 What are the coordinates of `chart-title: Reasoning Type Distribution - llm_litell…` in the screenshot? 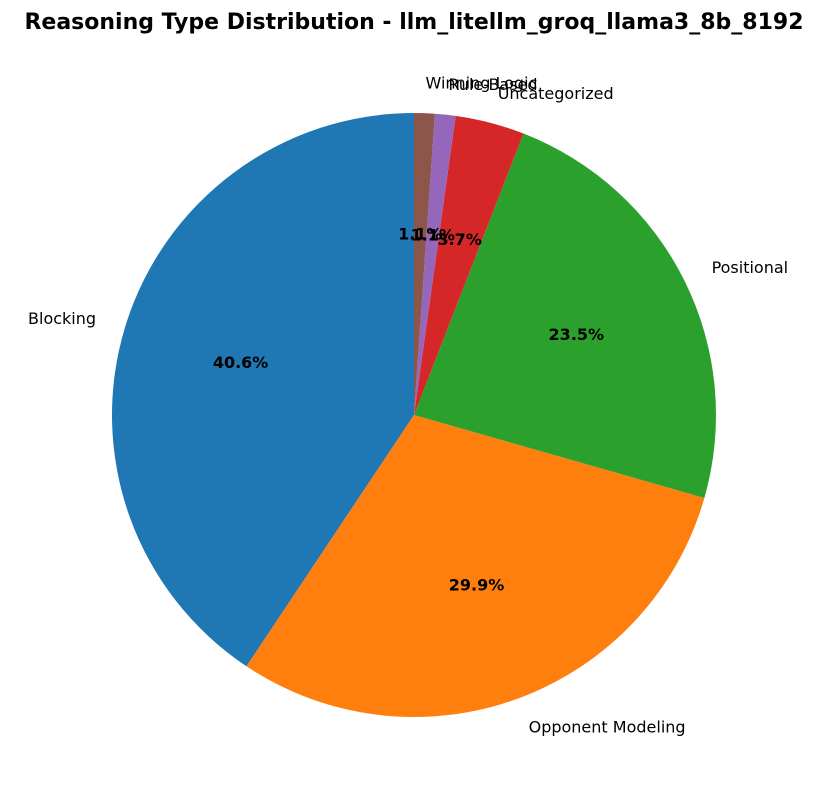 It's located at (413, 22).